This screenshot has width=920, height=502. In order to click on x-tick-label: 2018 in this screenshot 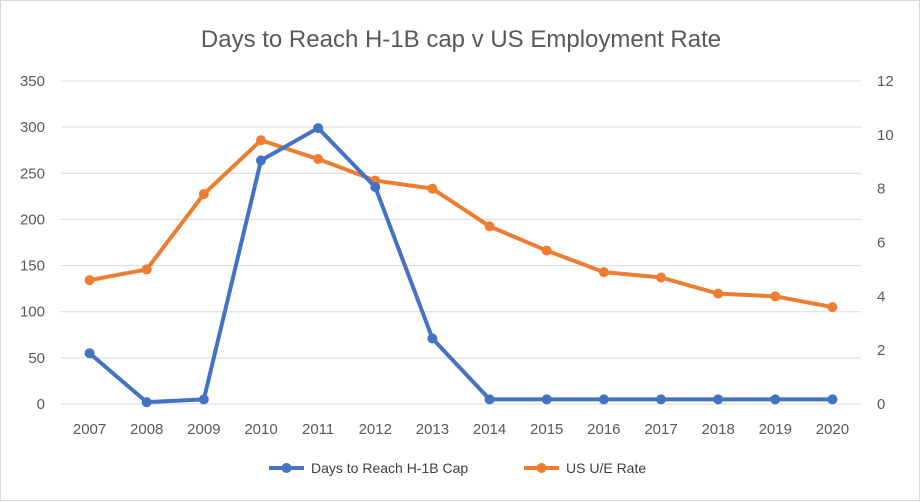, I will do `click(717, 429)`.